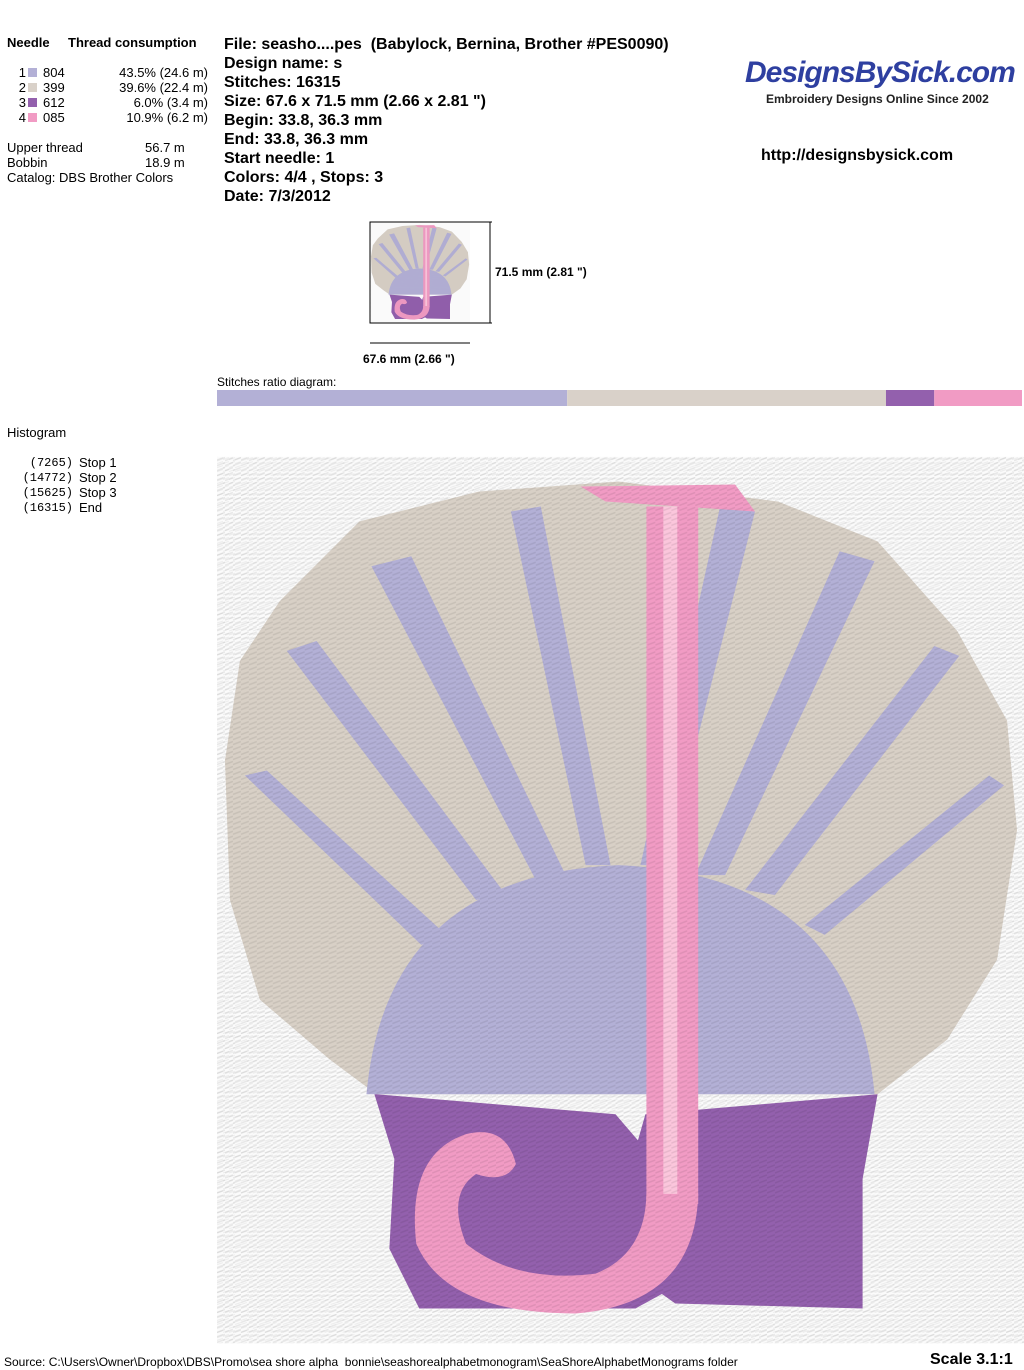 The height and width of the screenshot is (1370, 1024). What do you see at coordinates (303, 120) in the screenshot?
I see `info-line: Begin: 33.8, 36.3 mm` at bounding box center [303, 120].